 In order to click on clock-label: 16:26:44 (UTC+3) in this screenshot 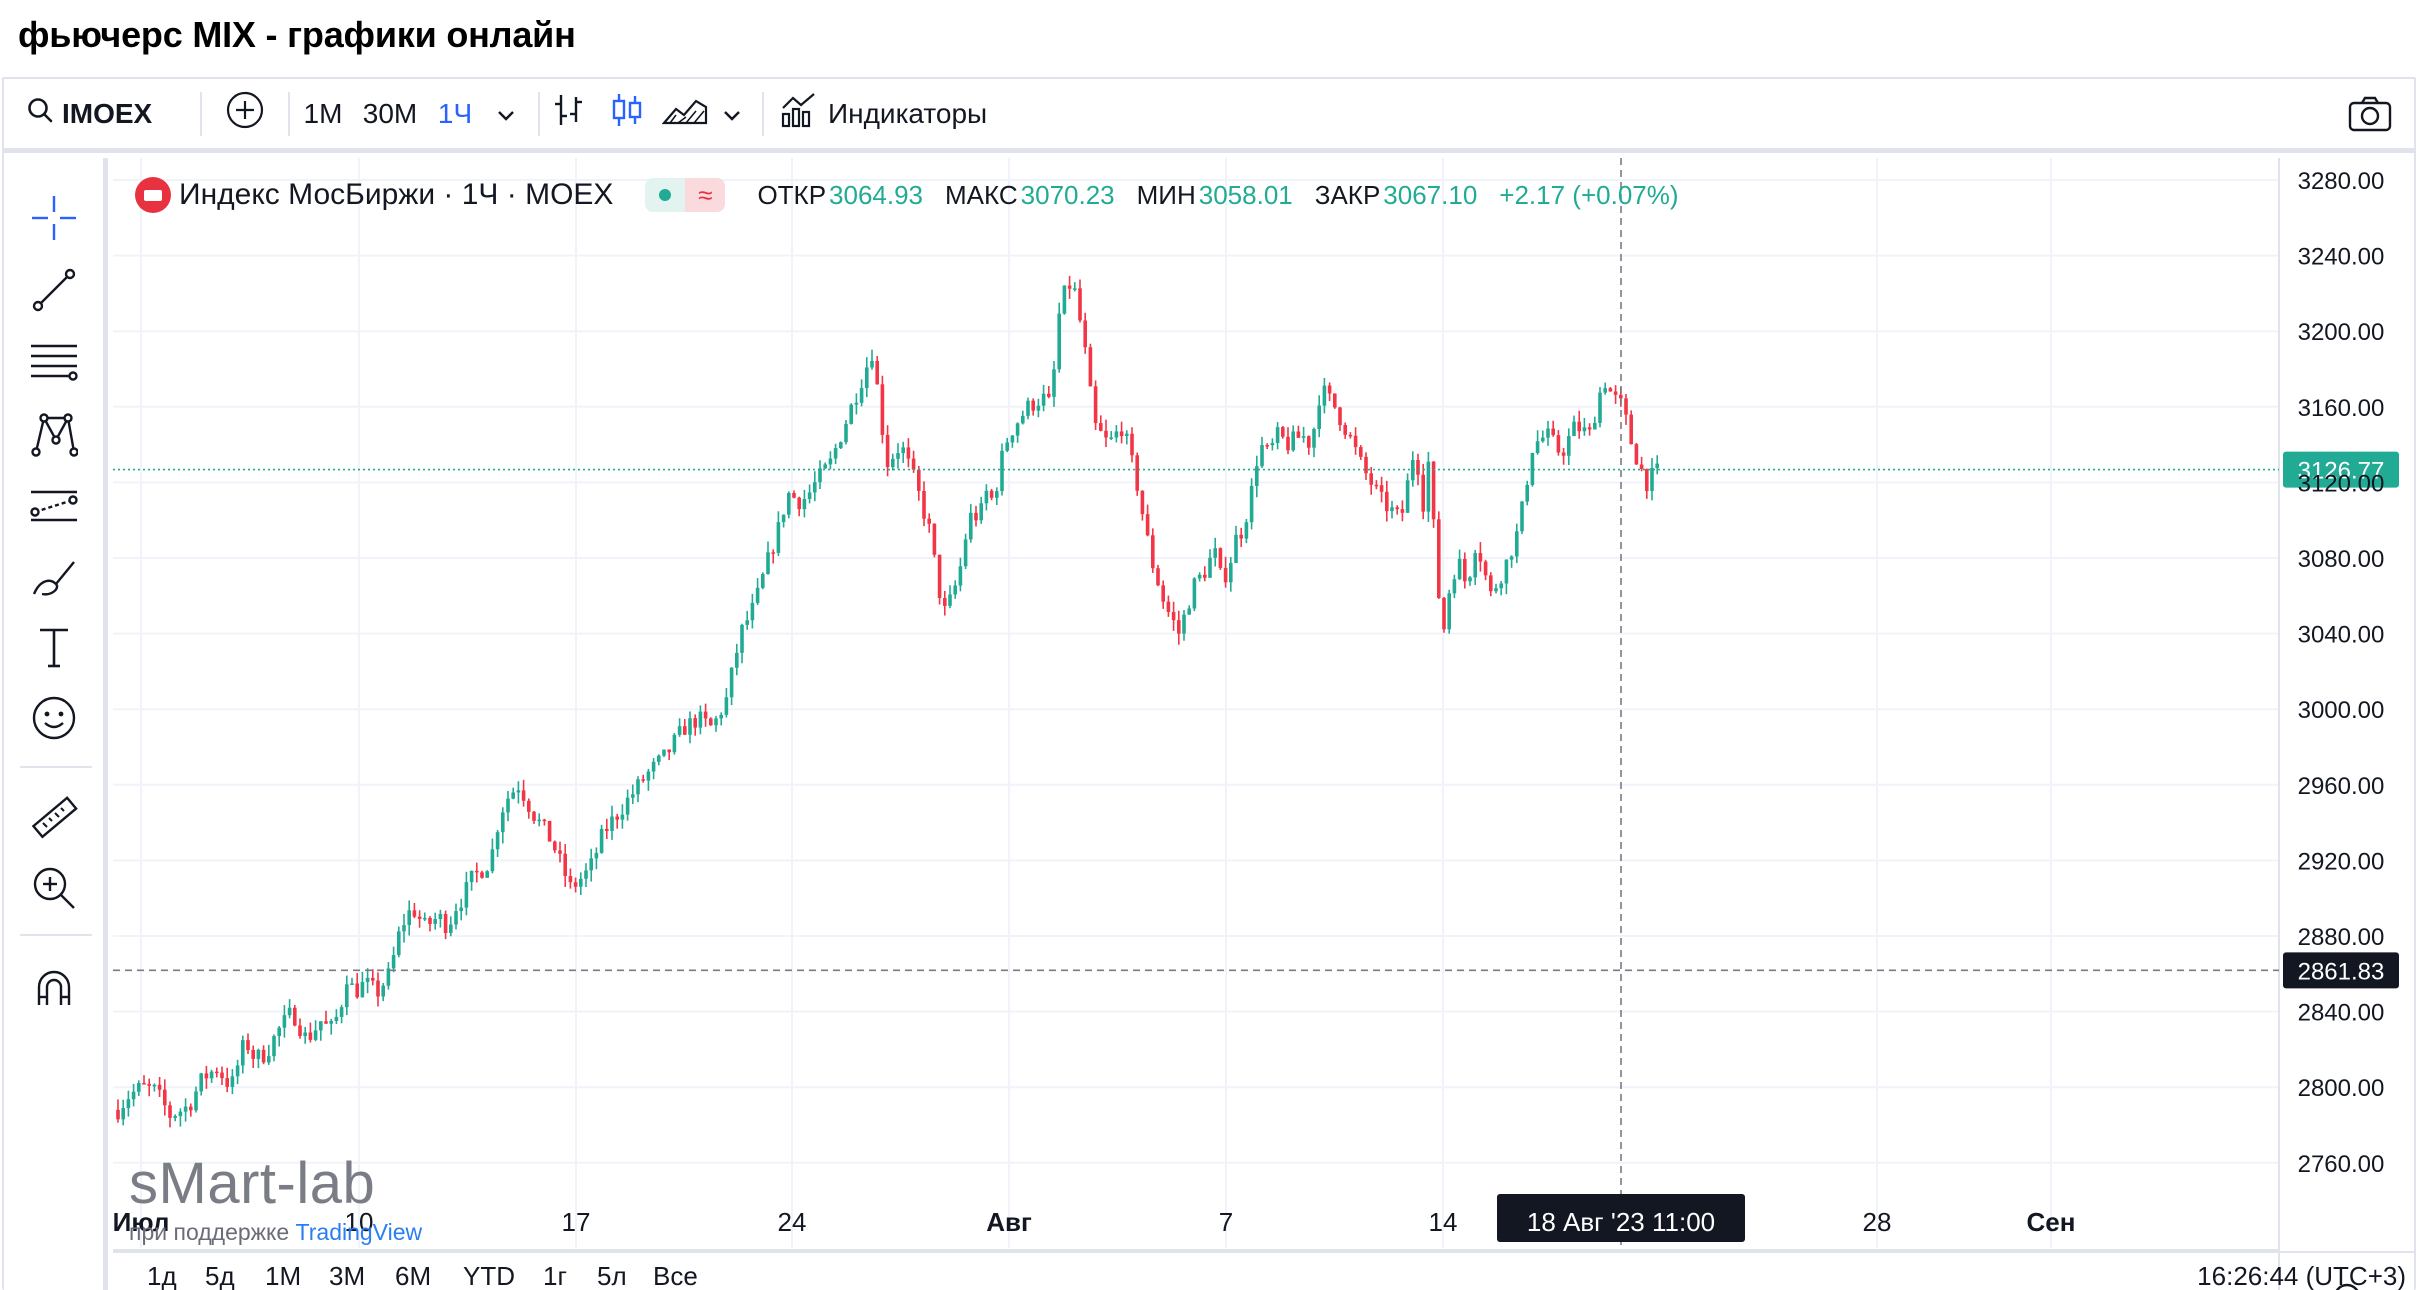, I will do `click(2301, 1275)`.